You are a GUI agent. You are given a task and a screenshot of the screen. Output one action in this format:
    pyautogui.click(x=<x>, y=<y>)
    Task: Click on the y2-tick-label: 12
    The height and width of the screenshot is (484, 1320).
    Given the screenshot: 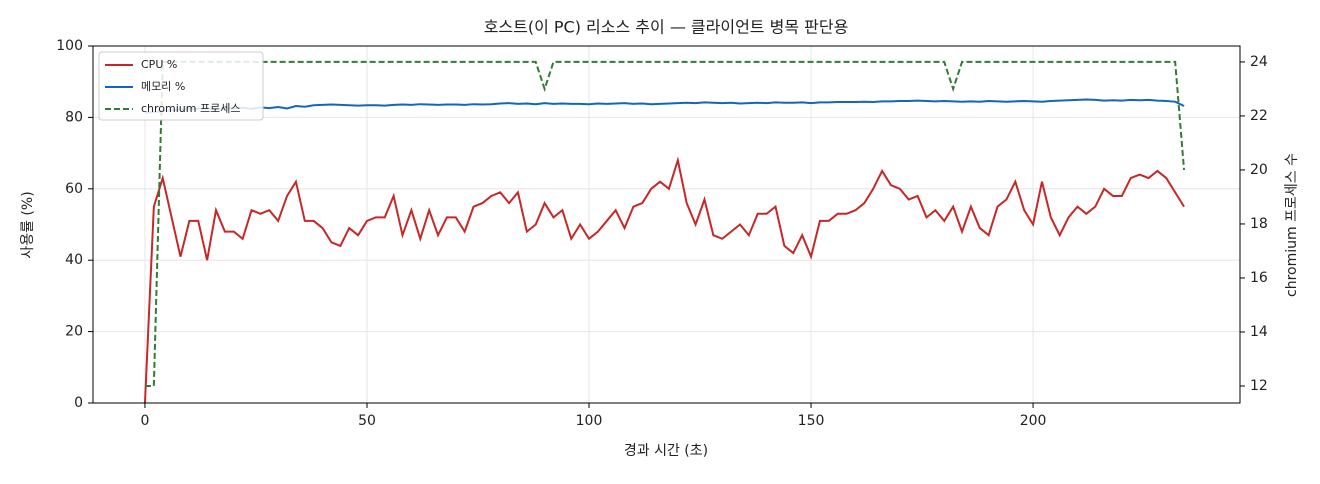 What is the action you would take?
    pyautogui.click(x=1259, y=386)
    